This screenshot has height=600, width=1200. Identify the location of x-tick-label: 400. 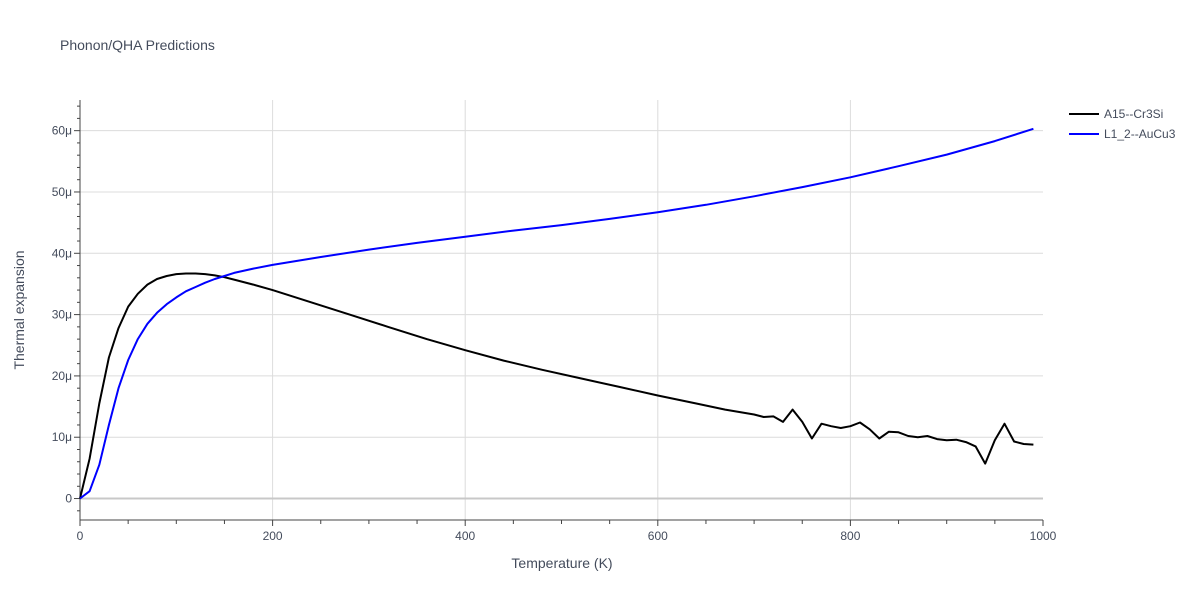
(465, 536).